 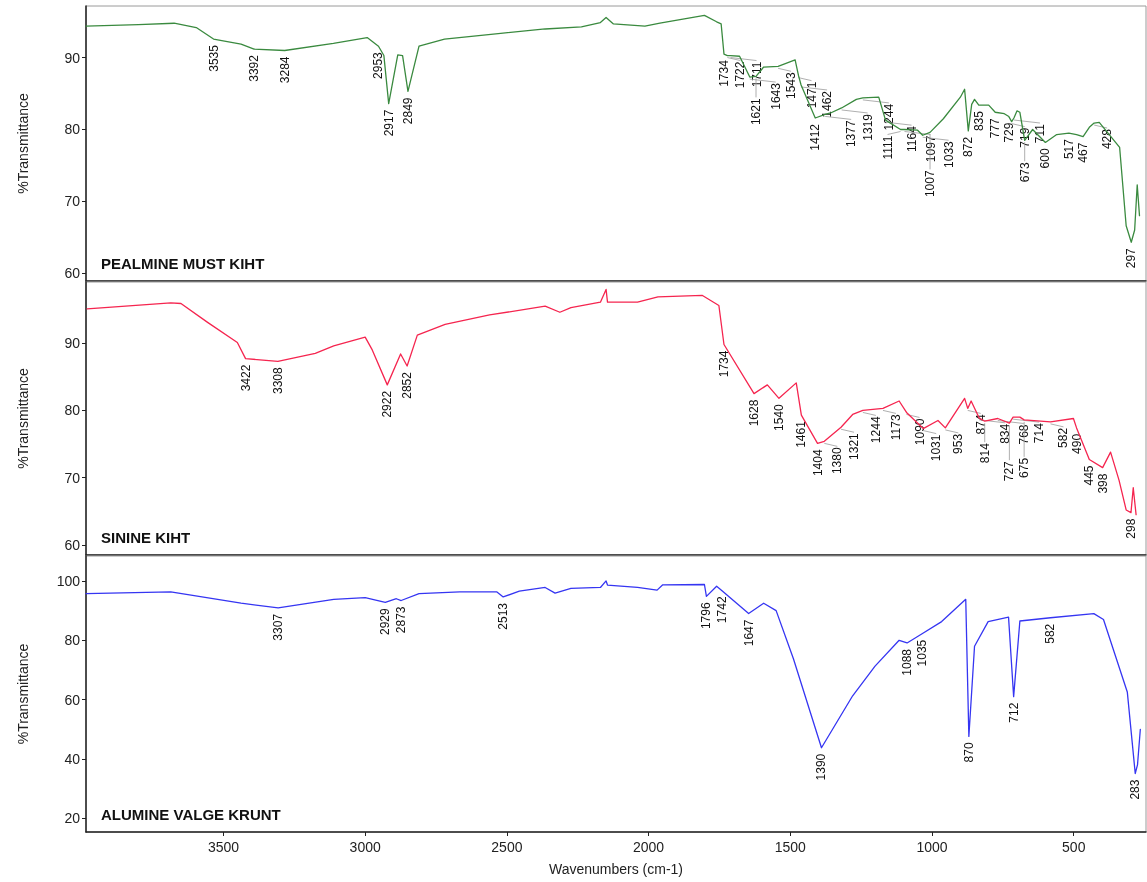 I want to click on annotation: 3308, so click(x=277, y=381).